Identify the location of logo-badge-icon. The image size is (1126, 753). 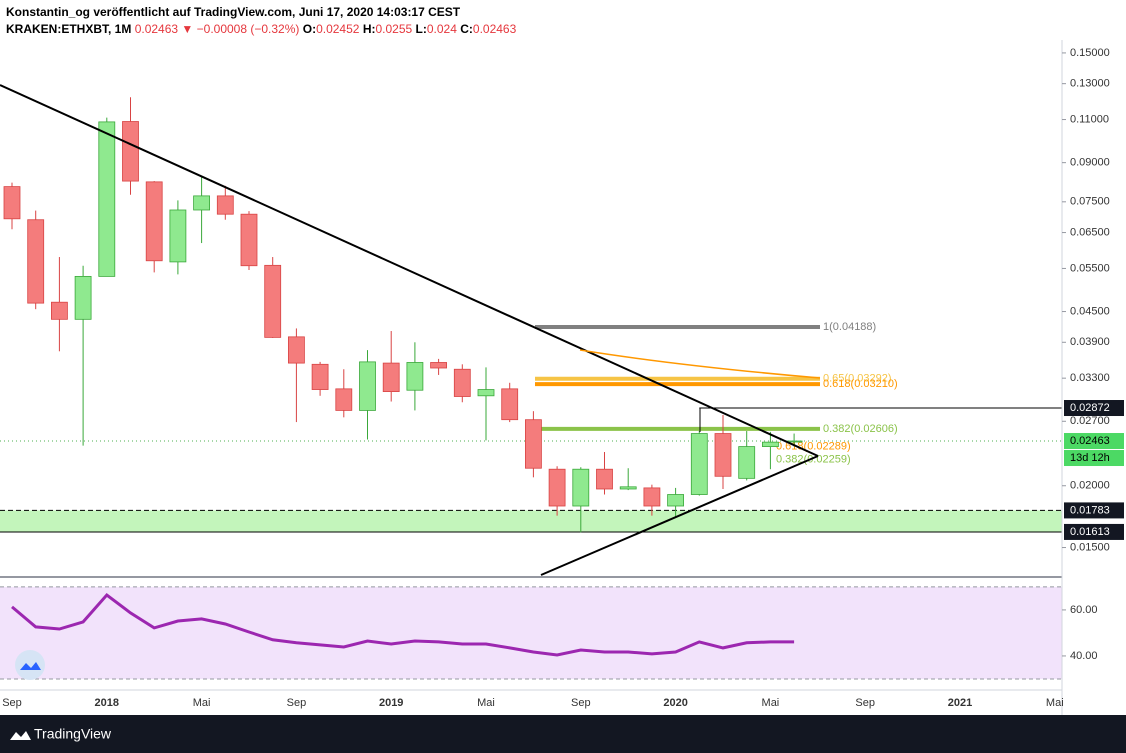
(30, 666).